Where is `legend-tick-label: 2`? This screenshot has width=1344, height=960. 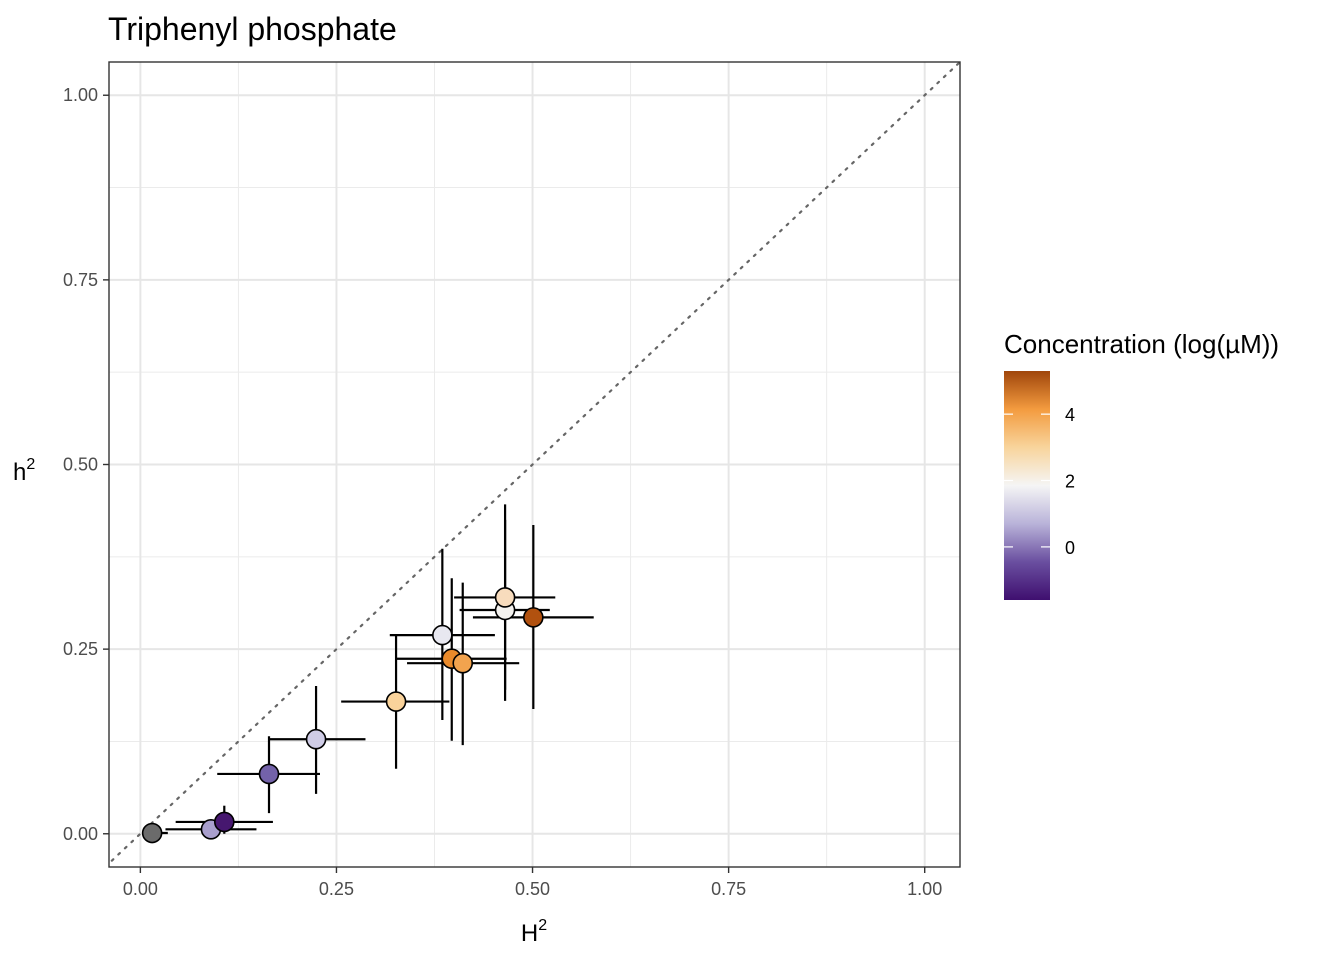 legend-tick-label: 2 is located at coordinates (1070, 482).